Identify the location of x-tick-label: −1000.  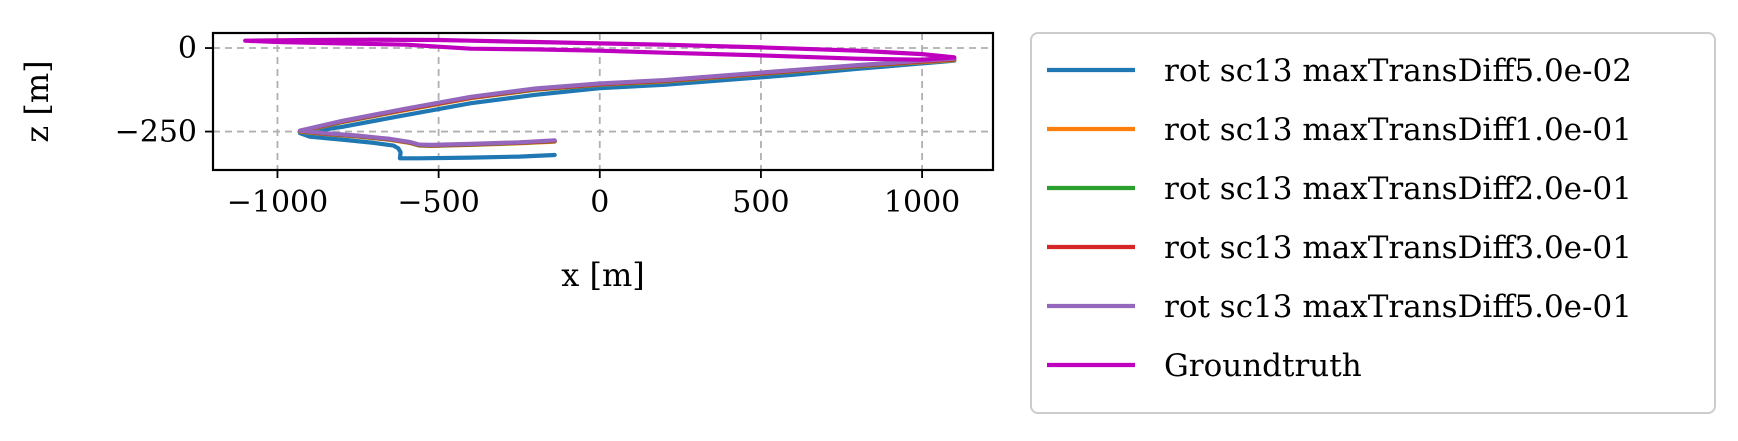
(277, 202).